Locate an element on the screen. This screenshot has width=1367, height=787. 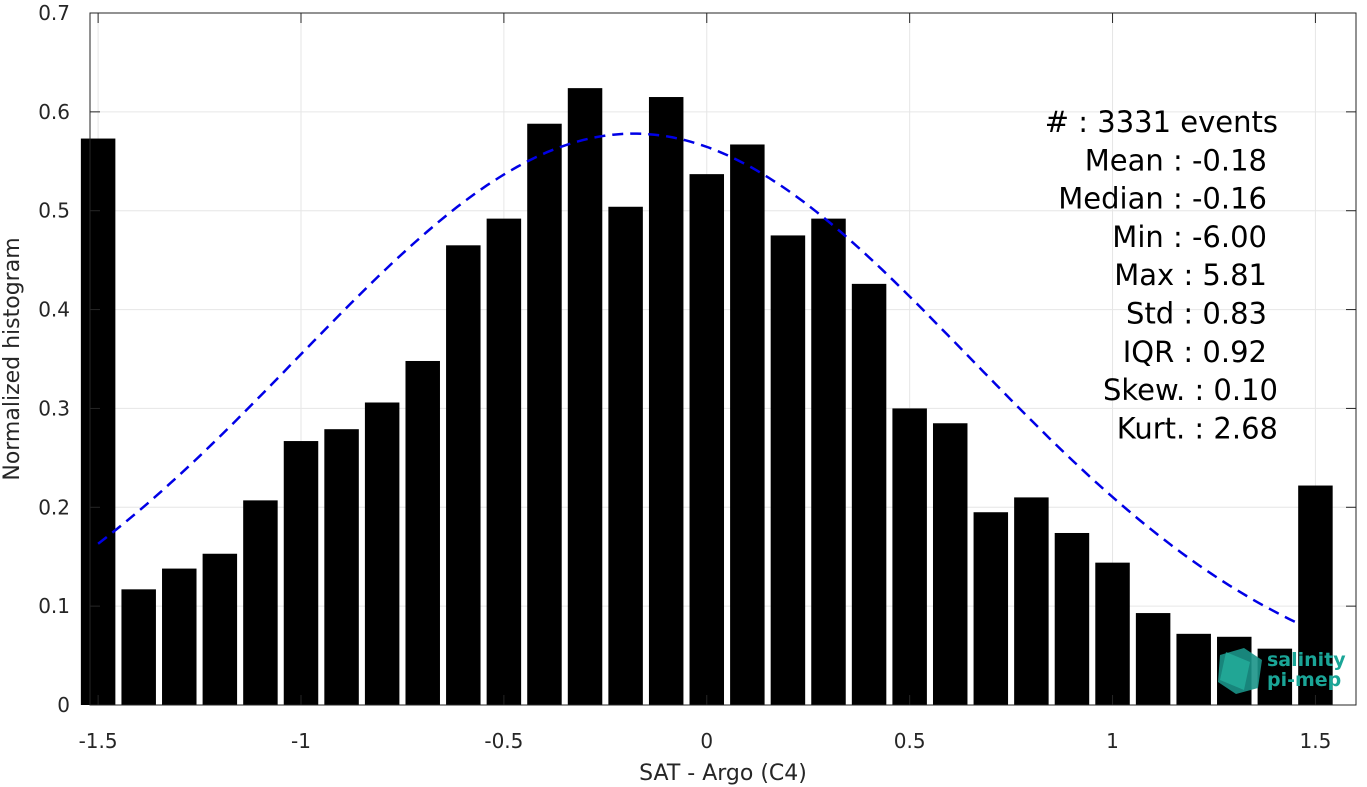
salinity-pimep-logo: salinity pi-mep is located at coordinates (1282, 671).